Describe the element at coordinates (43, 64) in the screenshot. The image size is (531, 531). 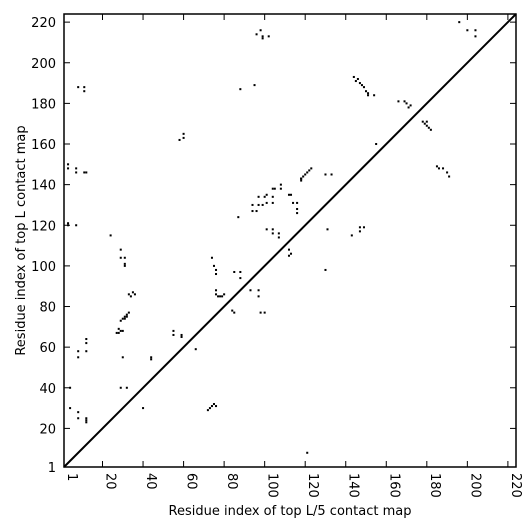
I see `y-tick-label: 200` at that location.